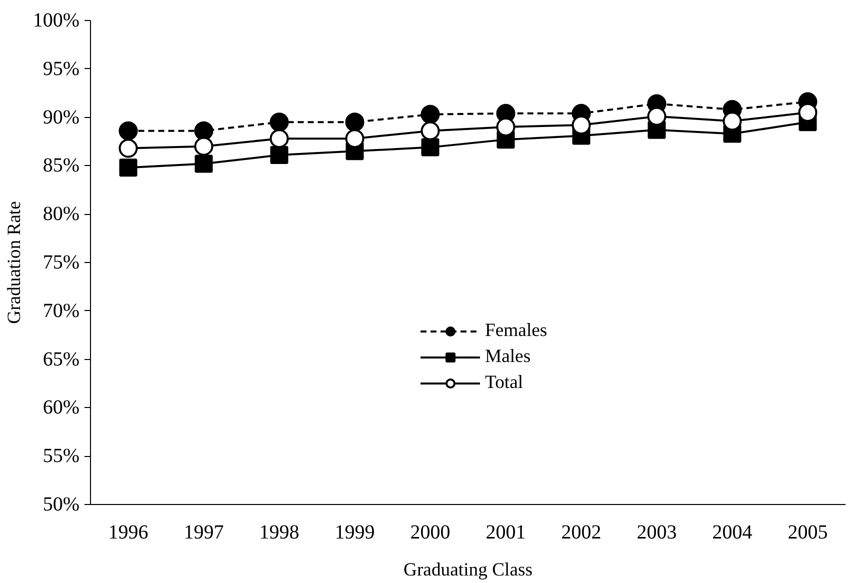 The image size is (853, 583). Describe the element at coordinates (430, 533) in the screenshot. I see `x-tick-label: 2000` at that location.